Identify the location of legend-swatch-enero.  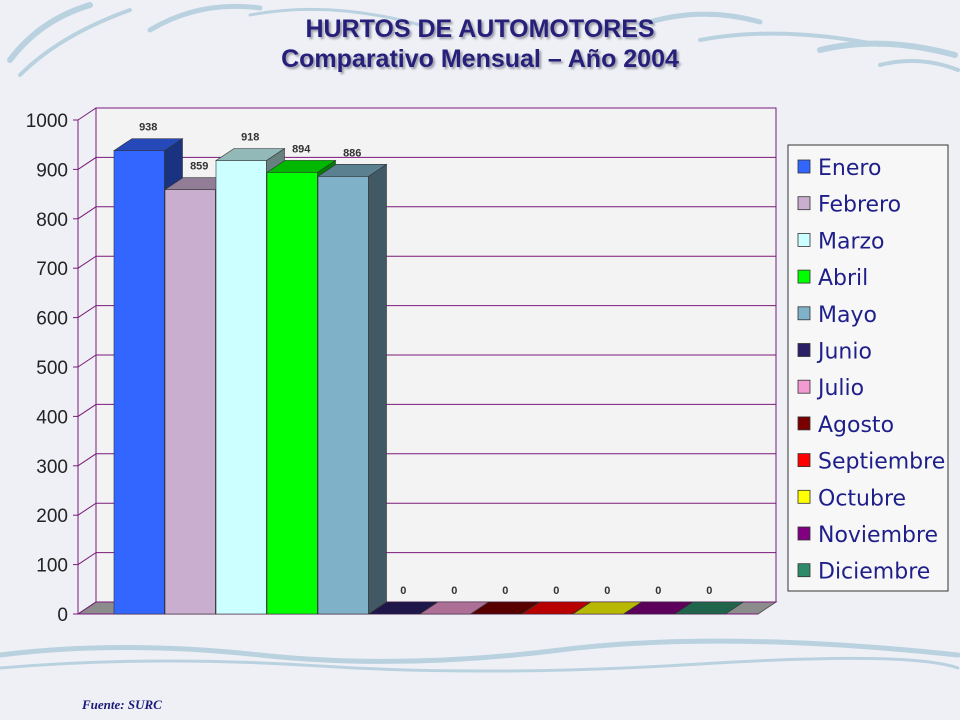
(804, 166).